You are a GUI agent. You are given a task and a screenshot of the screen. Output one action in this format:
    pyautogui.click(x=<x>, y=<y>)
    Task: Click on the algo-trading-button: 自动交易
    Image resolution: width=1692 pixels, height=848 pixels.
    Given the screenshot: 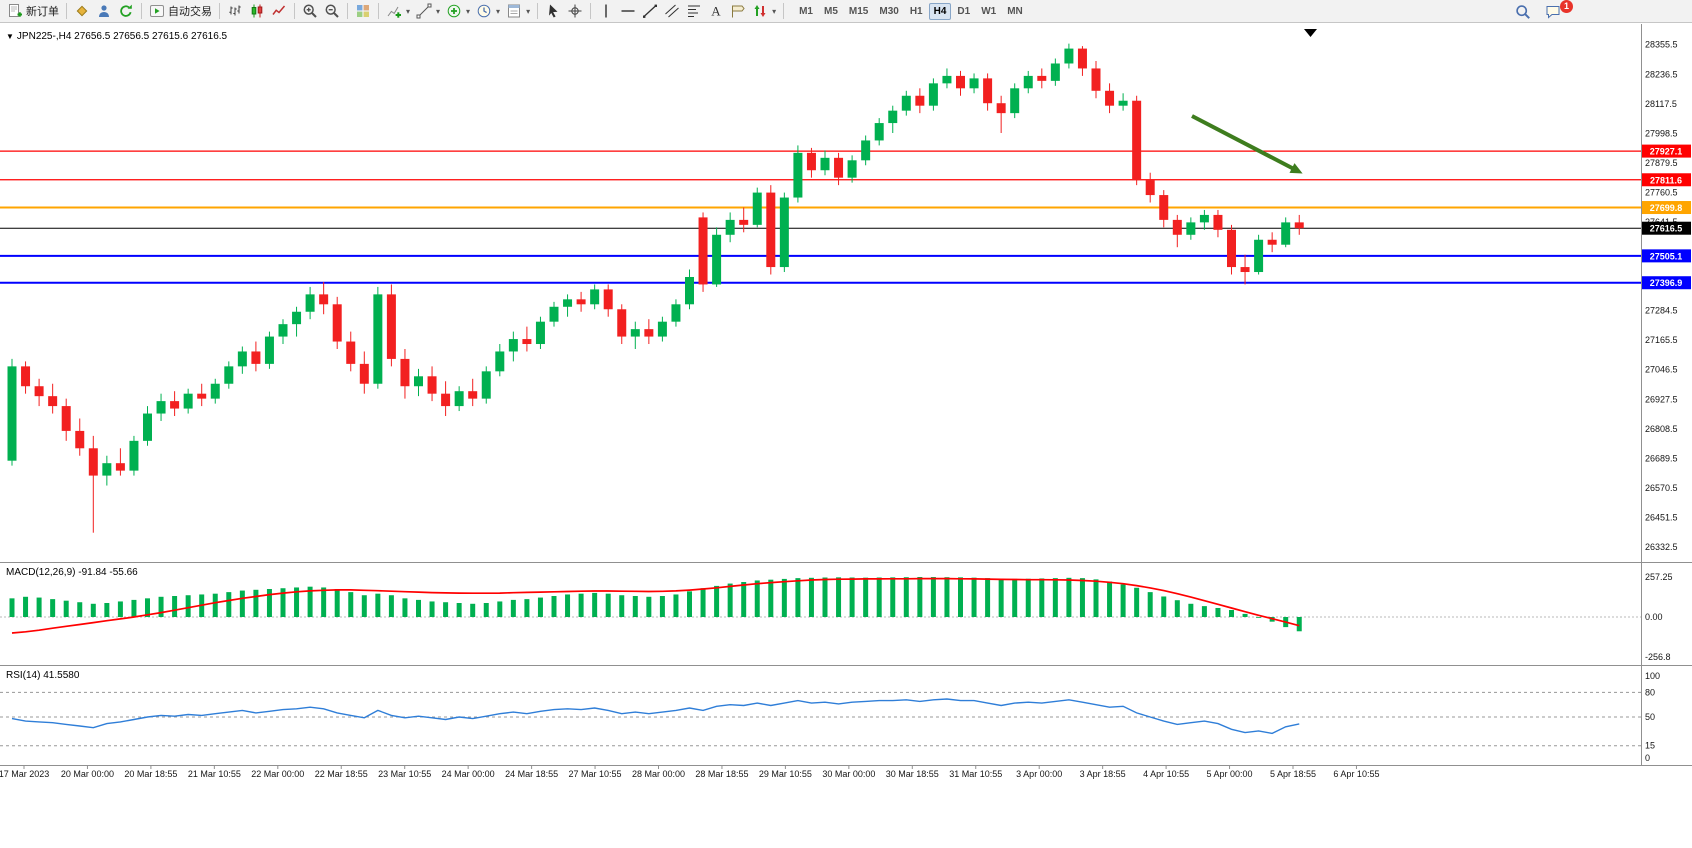 What is the action you would take?
    pyautogui.click(x=180, y=11)
    